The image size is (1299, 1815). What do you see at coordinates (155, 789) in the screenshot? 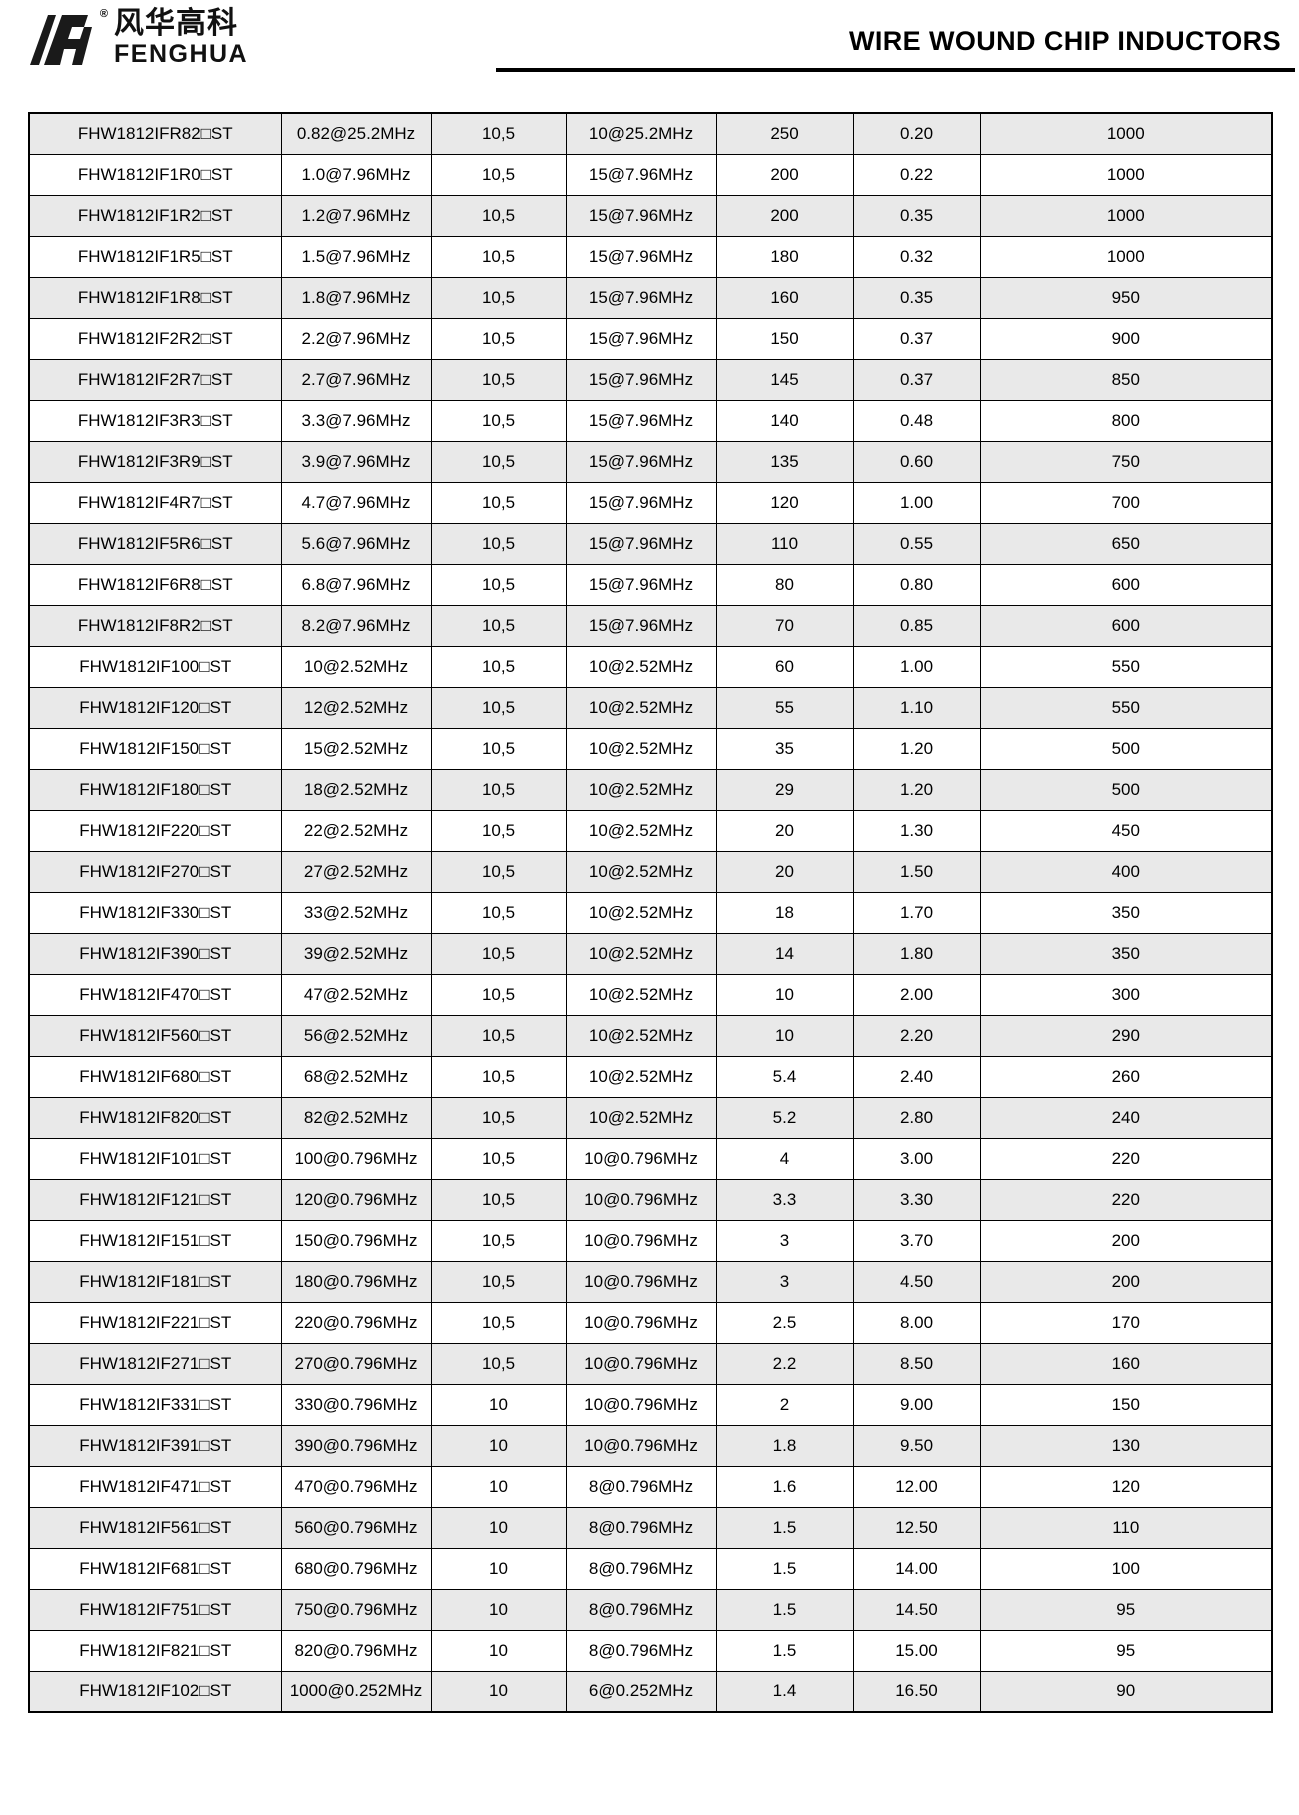
I see `cell-part-number: FHW1812IF180□ST` at bounding box center [155, 789].